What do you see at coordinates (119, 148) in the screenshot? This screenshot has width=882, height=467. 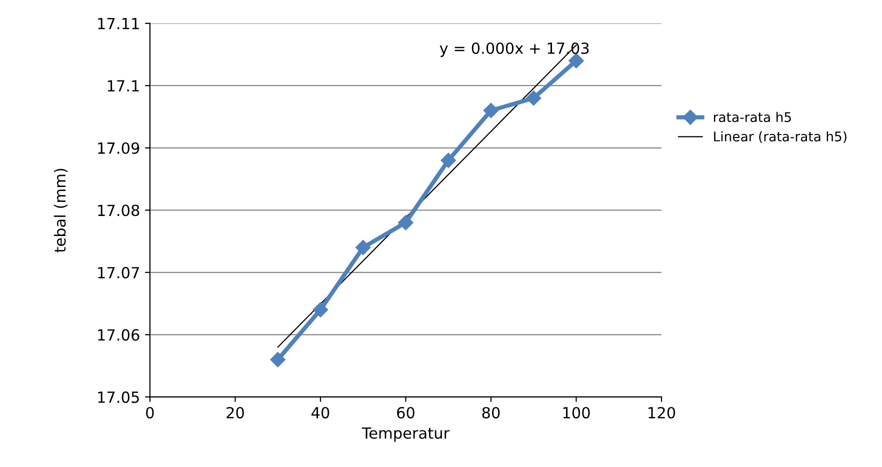 I see `y-tick-label: 17.09` at bounding box center [119, 148].